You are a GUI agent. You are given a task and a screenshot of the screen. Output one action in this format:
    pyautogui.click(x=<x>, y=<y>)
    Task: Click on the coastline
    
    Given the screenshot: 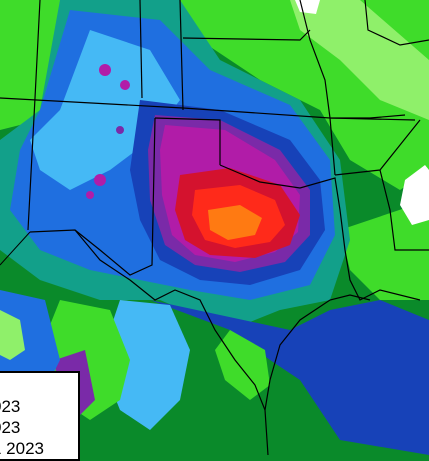 What is the action you would take?
    pyautogui.click(x=317, y=352)
    